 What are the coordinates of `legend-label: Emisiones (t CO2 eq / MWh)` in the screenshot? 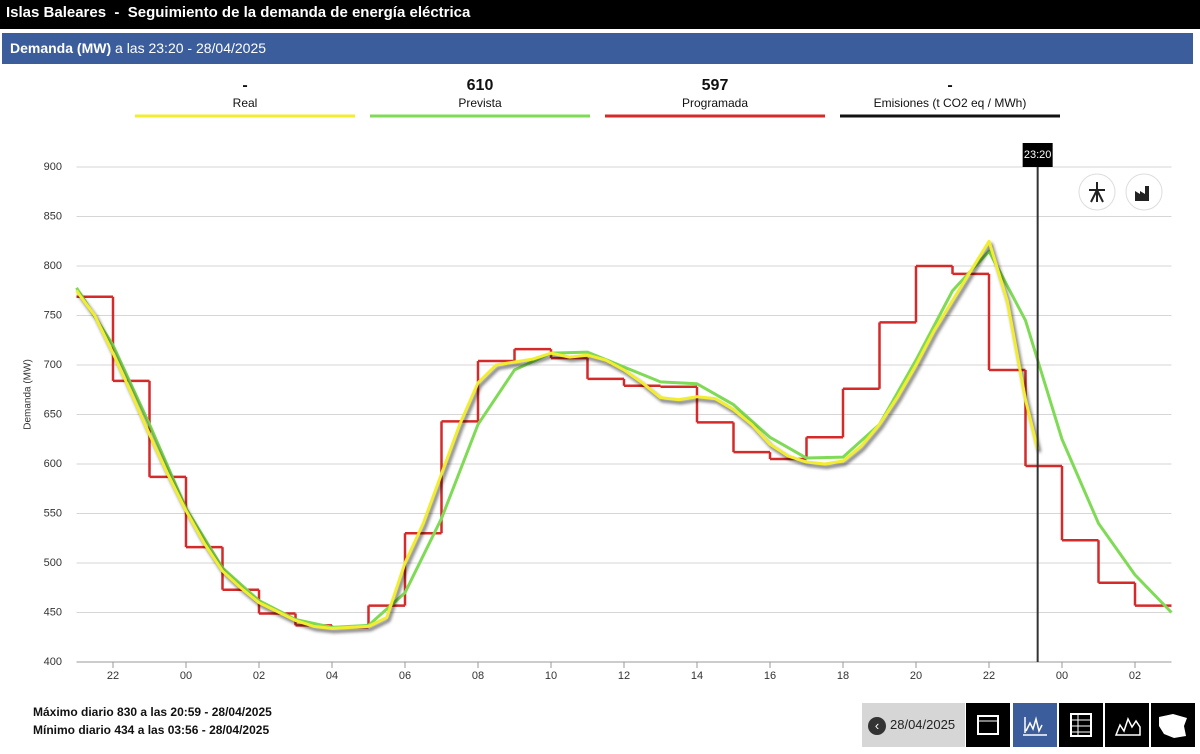 It's located at (950, 103).